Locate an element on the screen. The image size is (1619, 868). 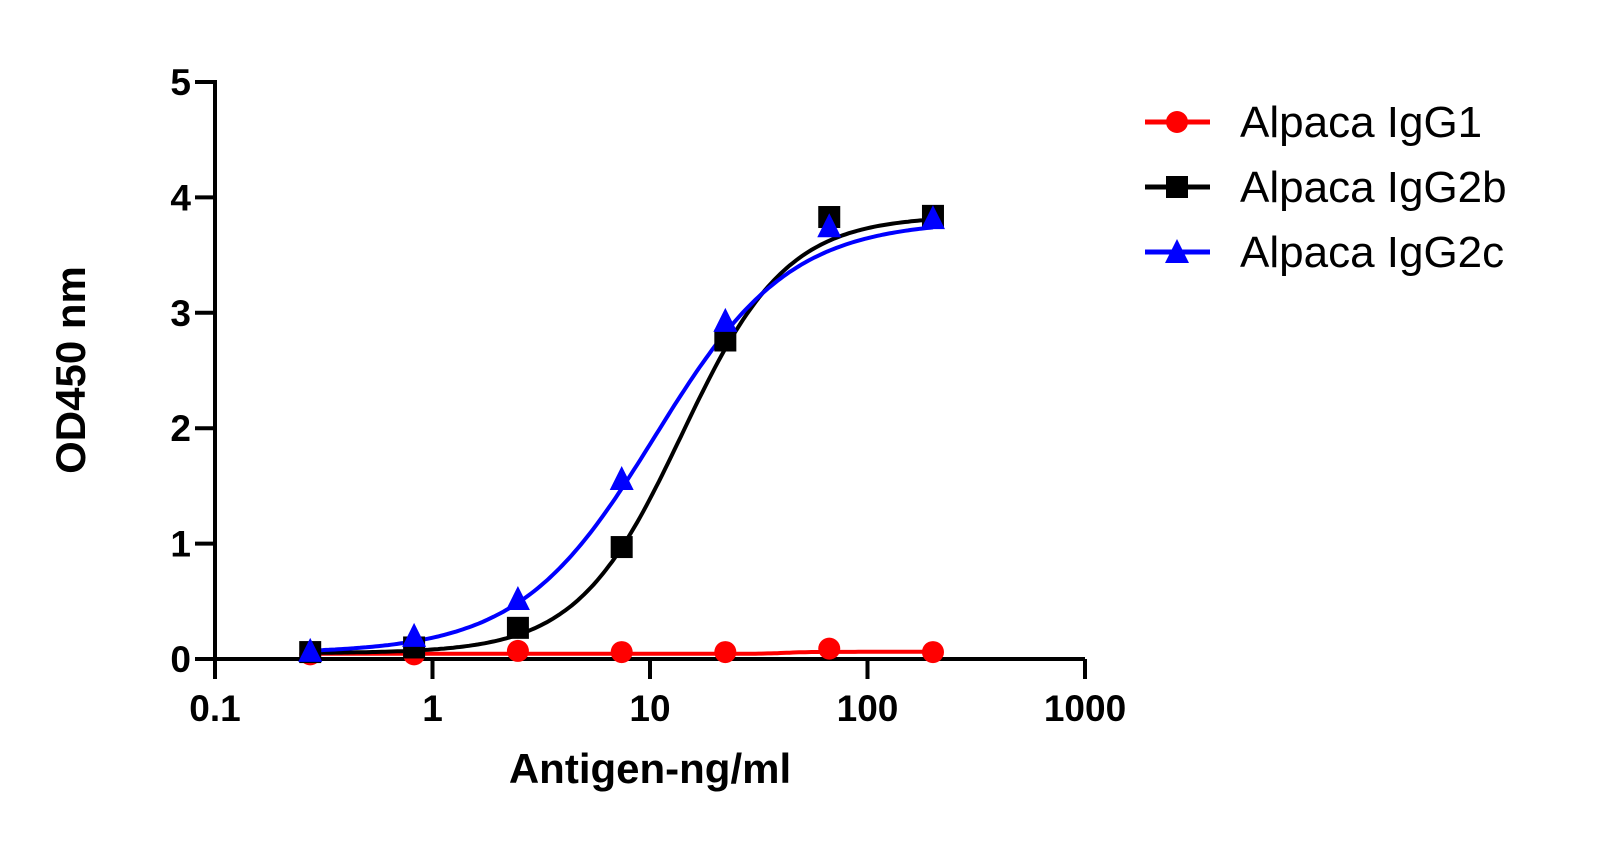
y-axis-title: OD450 nm is located at coordinates (70, 370).